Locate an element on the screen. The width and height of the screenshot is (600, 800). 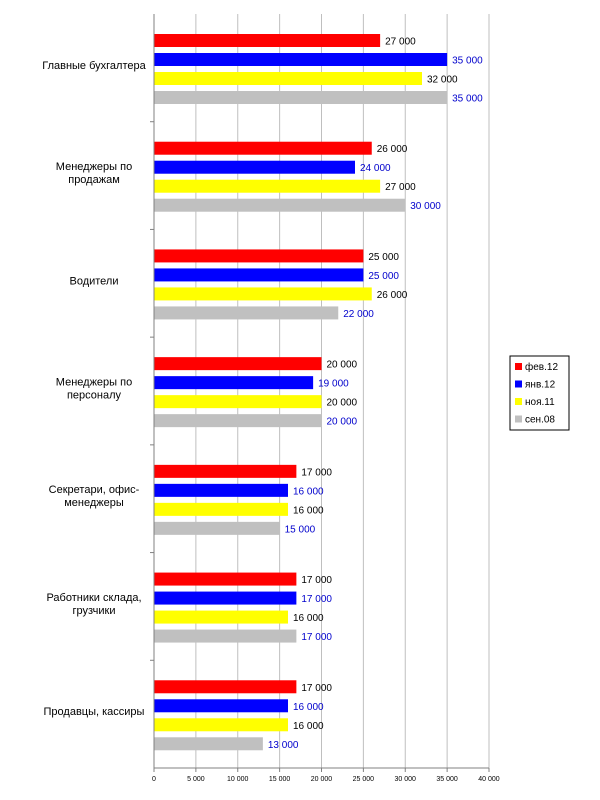
category-label-line: Продавцы, кассиры is located at coordinates (94, 712).